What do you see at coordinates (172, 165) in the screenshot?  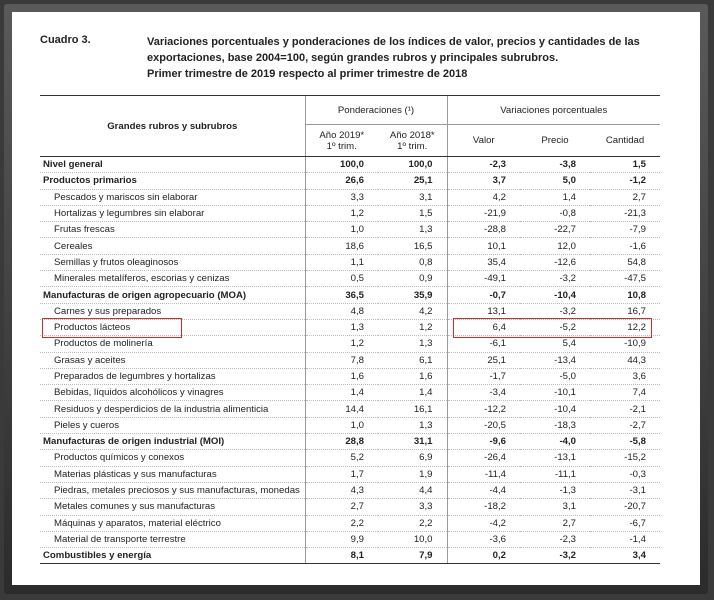 I see `row-name: Nivel general` at bounding box center [172, 165].